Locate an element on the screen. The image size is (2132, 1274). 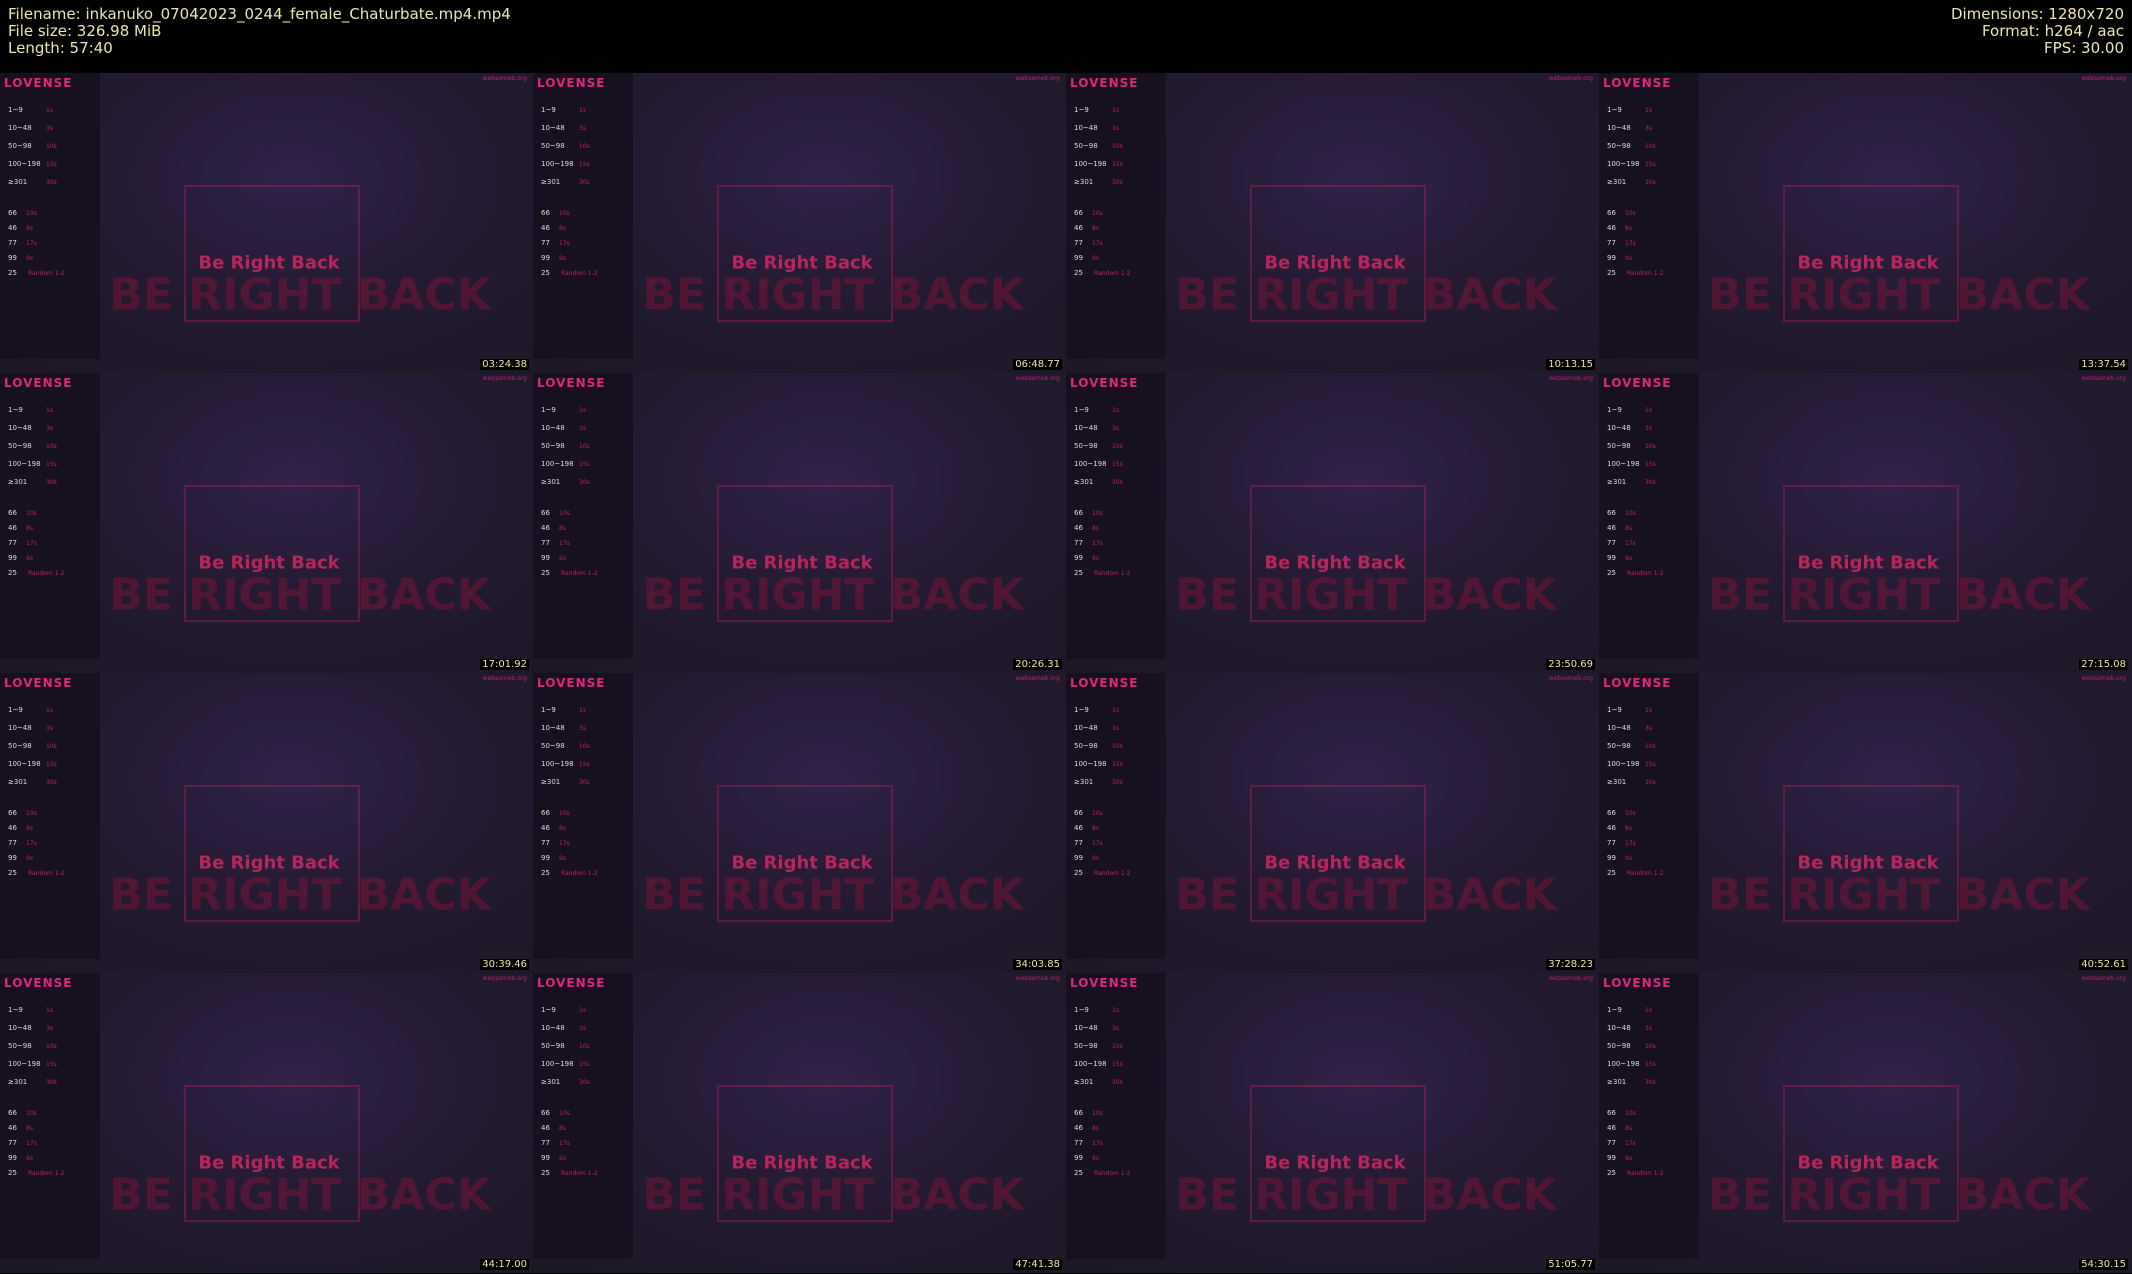
timestamp: 30:39.46 is located at coordinates (504, 964).